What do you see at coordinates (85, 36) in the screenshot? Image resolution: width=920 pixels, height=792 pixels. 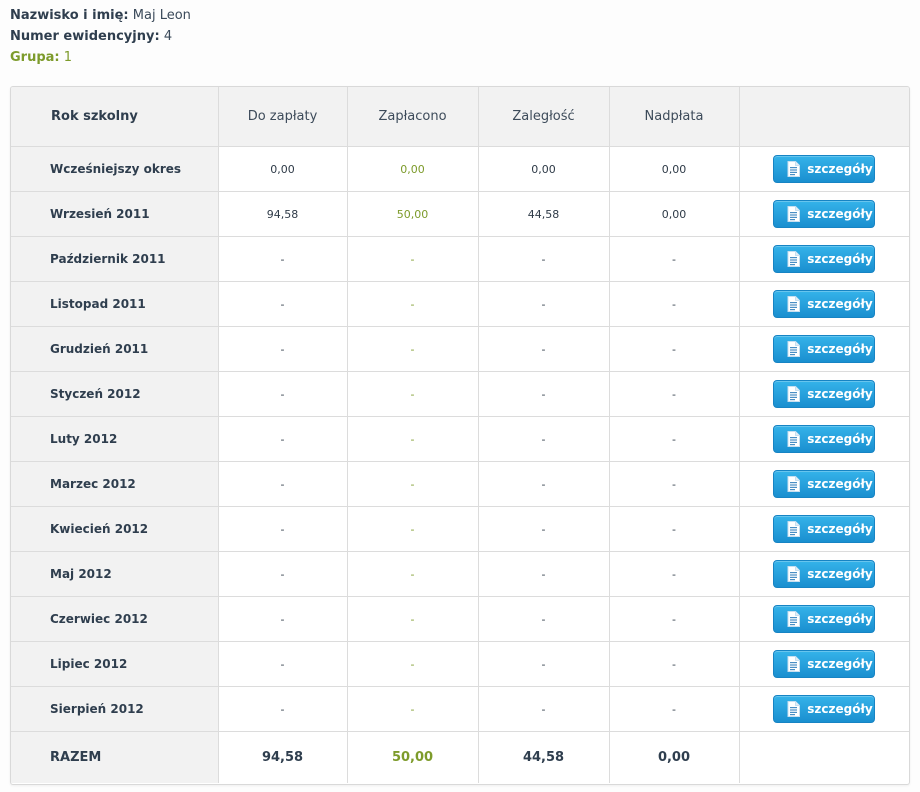 I see `student-id-label: Numer ewidencyjny:` at bounding box center [85, 36].